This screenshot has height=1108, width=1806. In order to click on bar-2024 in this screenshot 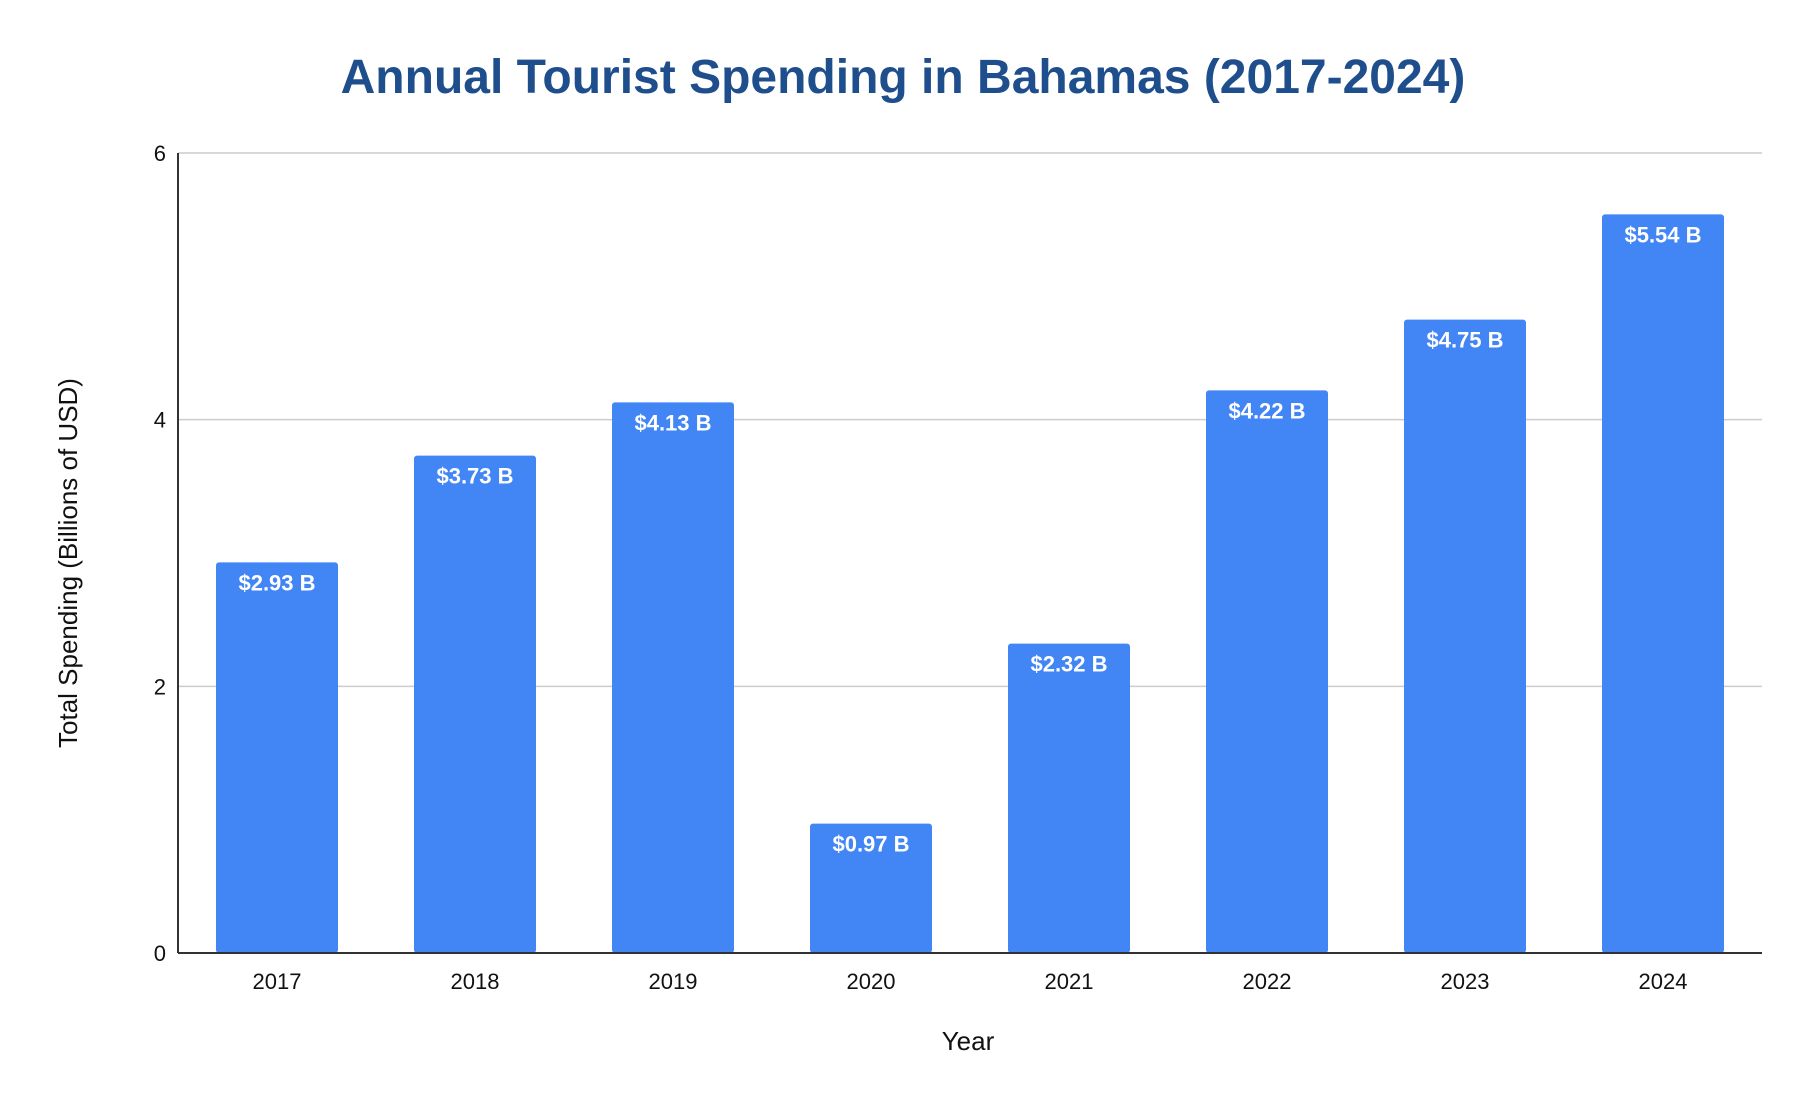, I will do `click(1663, 584)`.